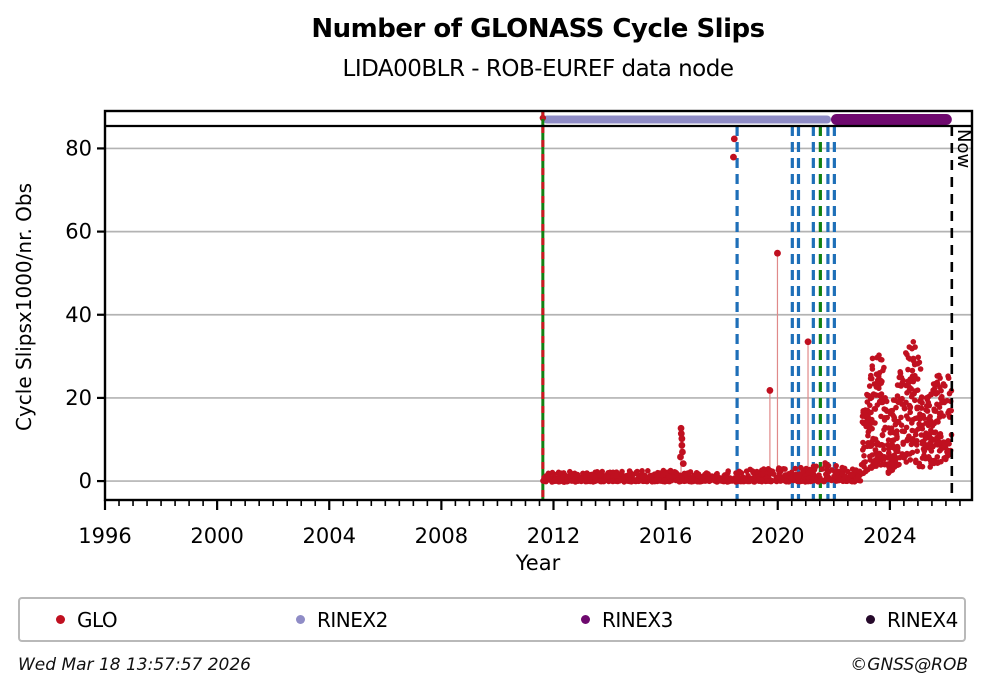 The image size is (992, 699). What do you see at coordinates (85, 481) in the screenshot?
I see `y-tick-label: 0` at bounding box center [85, 481].